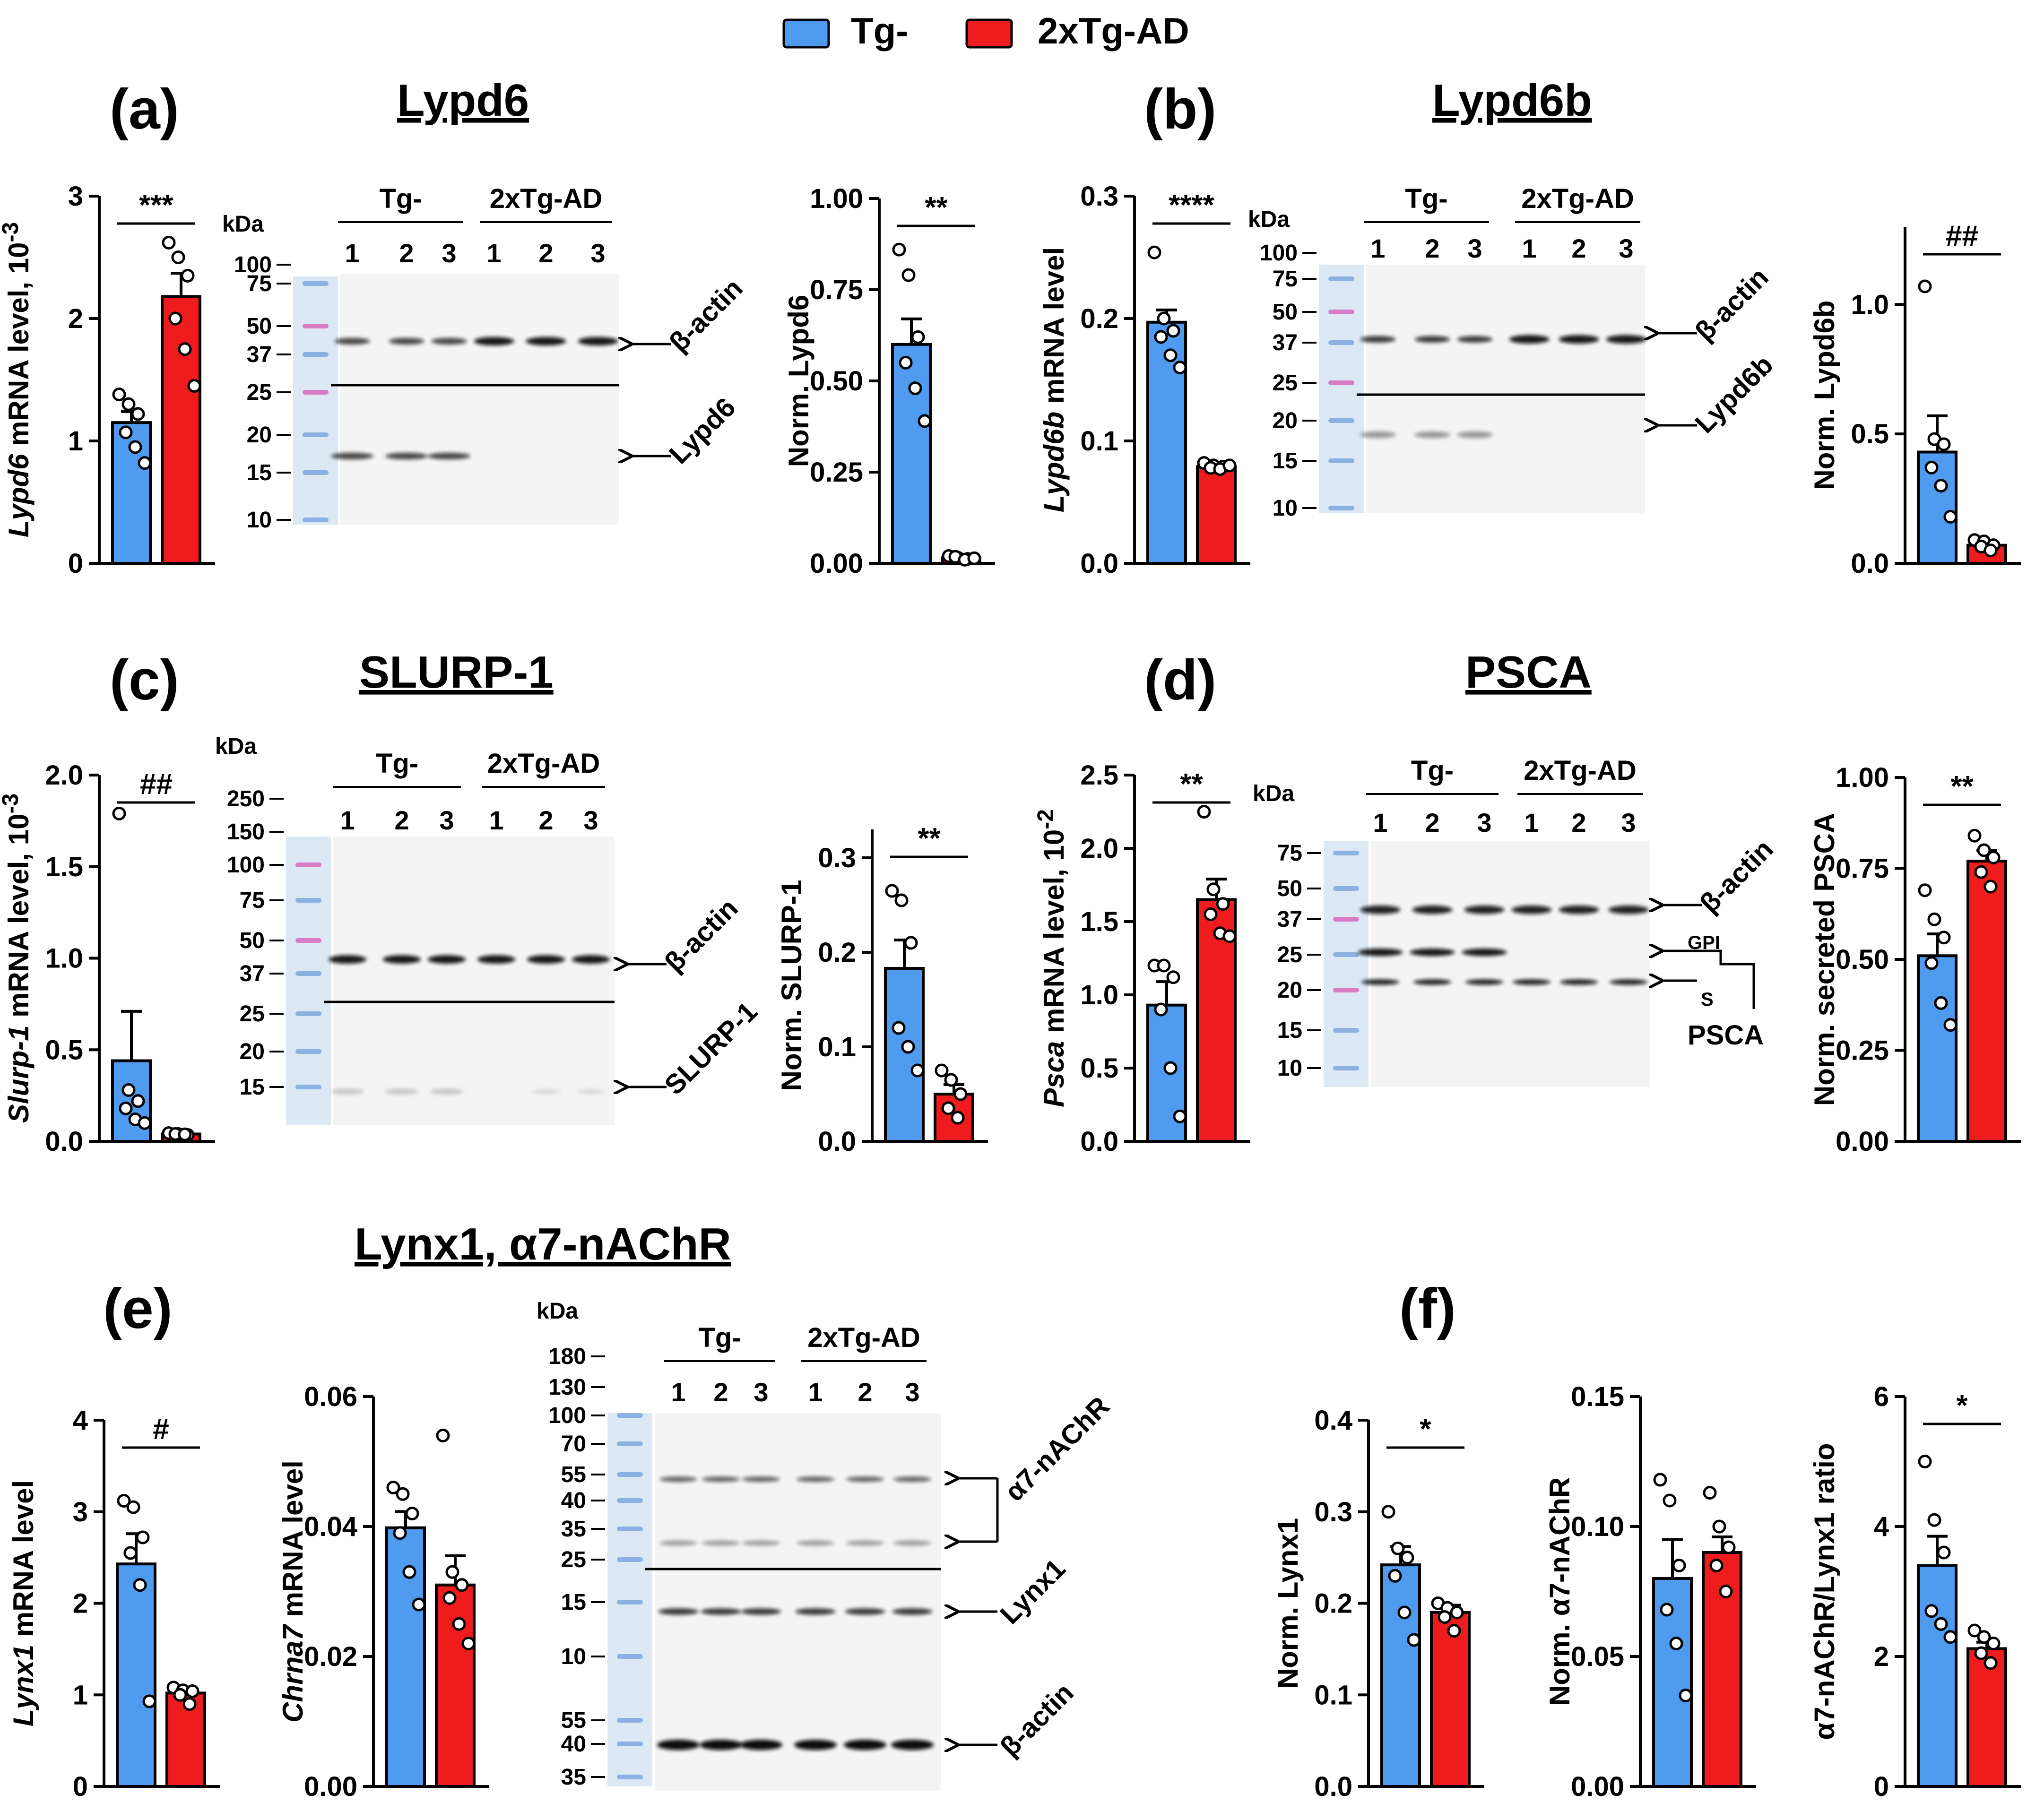 The image size is (2027, 1820). What do you see at coordinates (293, 1591) in the screenshot?
I see `y-axis-label: Chrna7 mRNA level` at bounding box center [293, 1591].